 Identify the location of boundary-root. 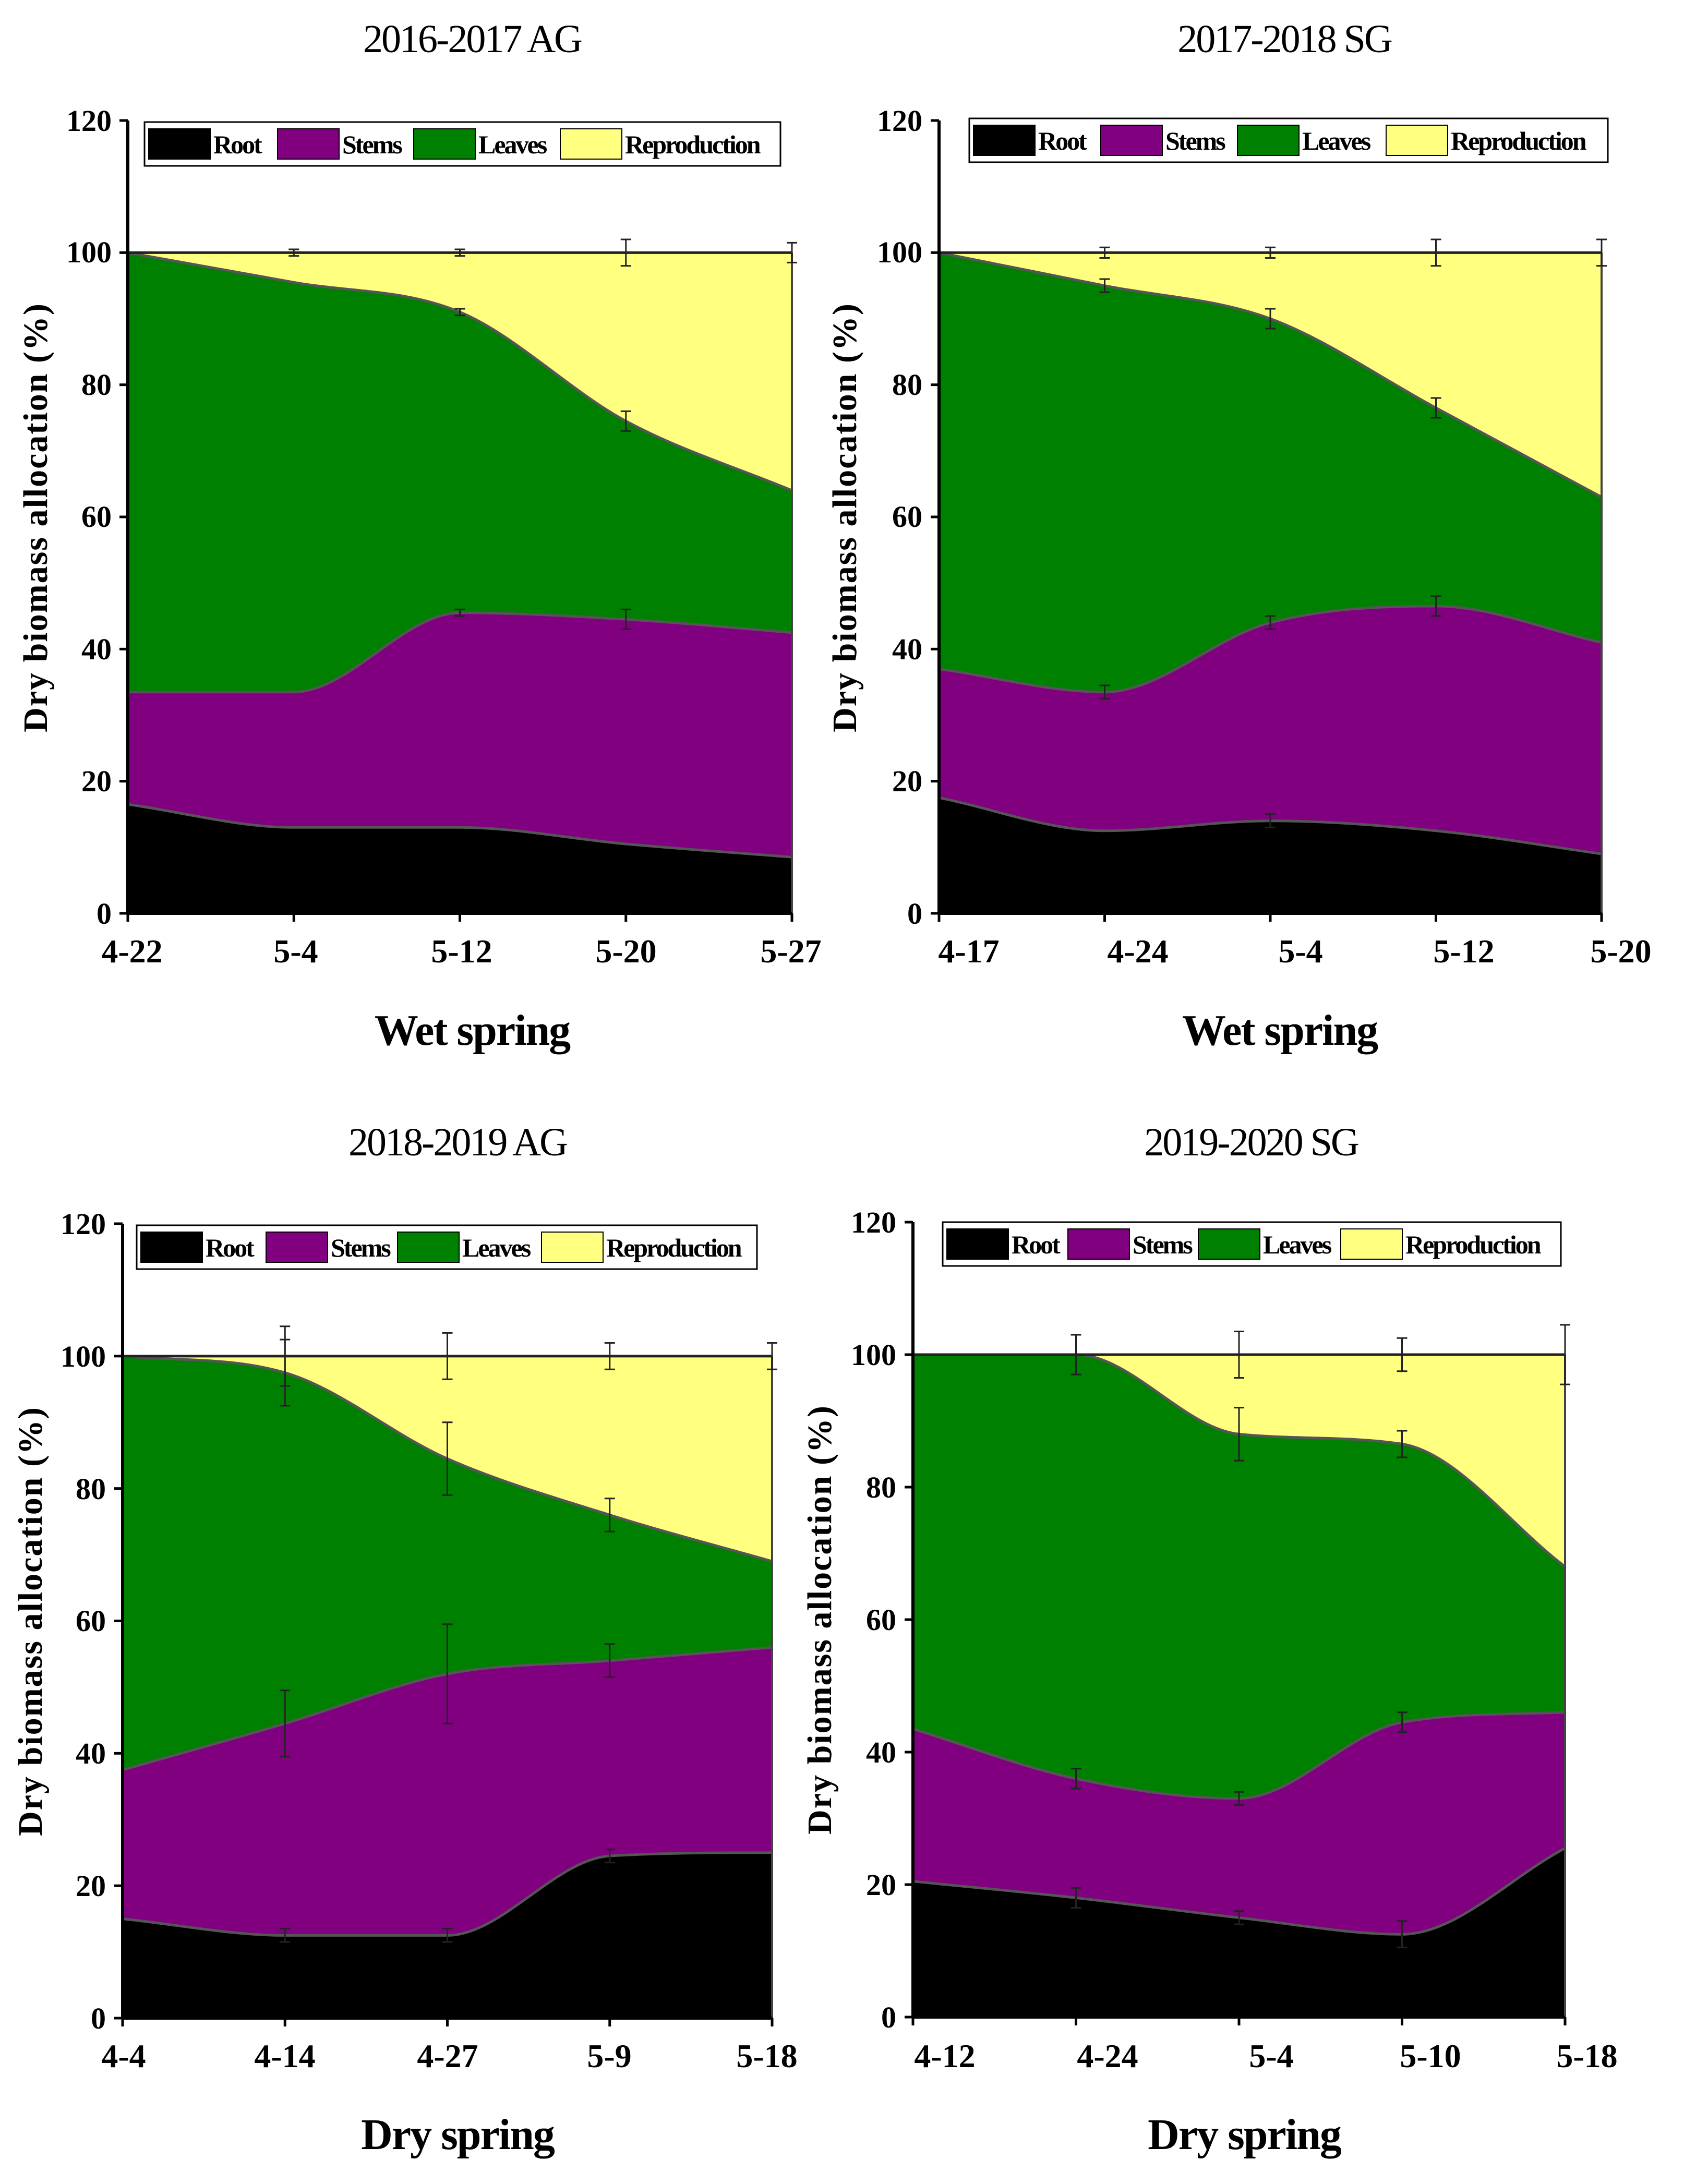
(460, 831).